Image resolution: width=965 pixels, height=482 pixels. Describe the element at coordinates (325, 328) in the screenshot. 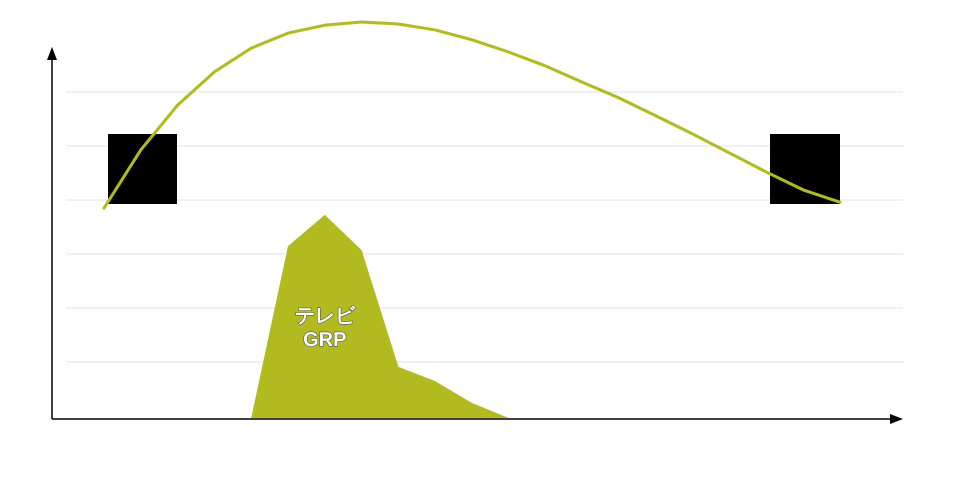

I see `series-label: テレビ GRP` at that location.